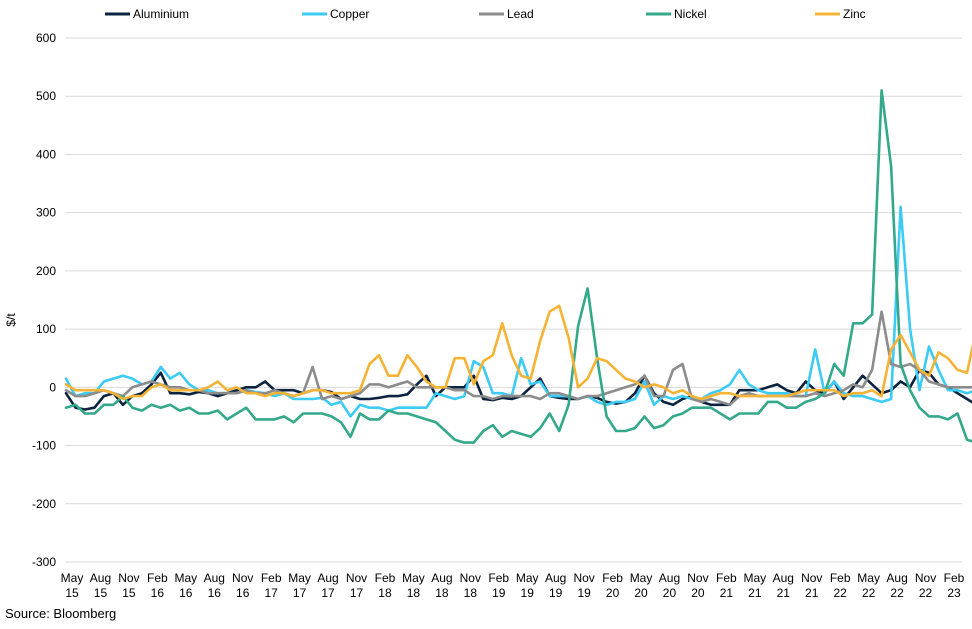  Describe the element at coordinates (46, 329) in the screenshot. I see `y-tick-label: 100` at that location.